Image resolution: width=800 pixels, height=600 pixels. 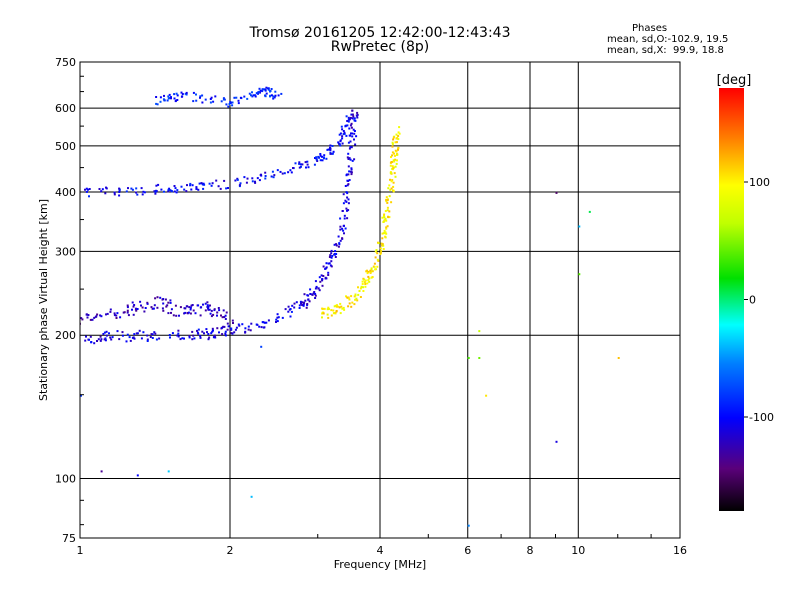 What do you see at coordinates (761, 417) in the screenshot?
I see `colorbar-tick-label: -100` at bounding box center [761, 417].